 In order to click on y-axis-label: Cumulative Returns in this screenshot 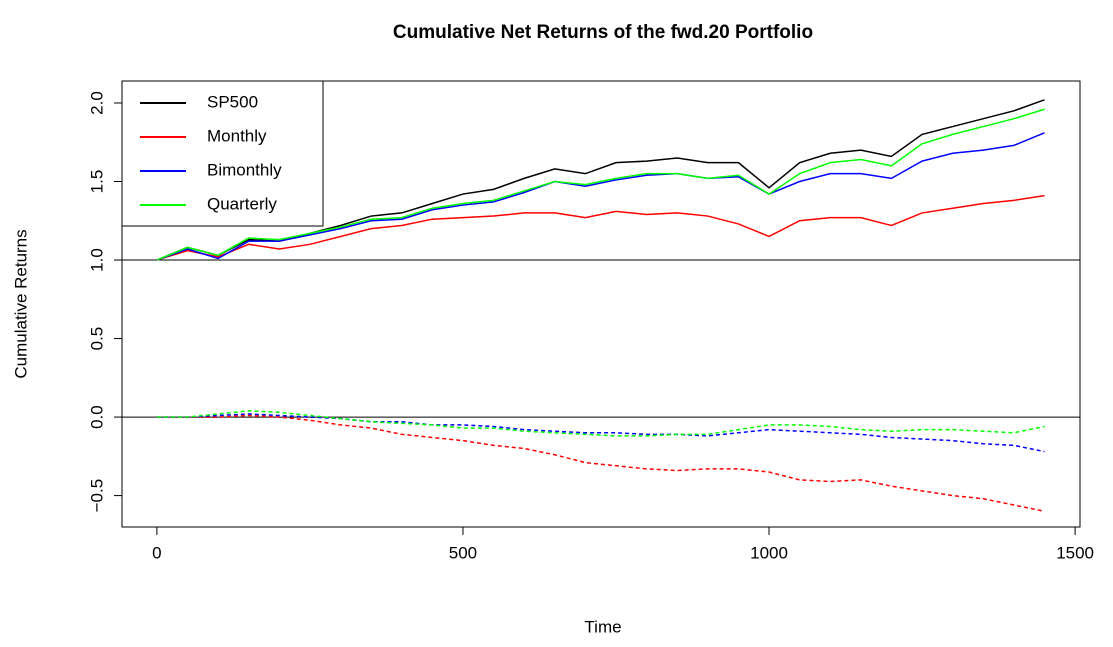, I will do `click(20, 303)`.